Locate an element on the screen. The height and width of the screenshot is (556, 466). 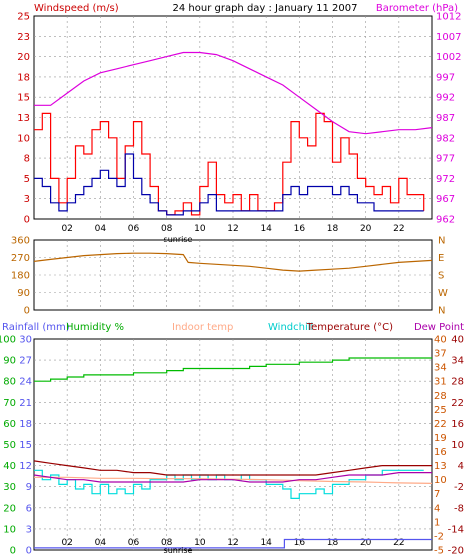
humidity-ticks: 0 10 20 30 40 50 60 70 80 90 100 is located at coordinates (8, 445).